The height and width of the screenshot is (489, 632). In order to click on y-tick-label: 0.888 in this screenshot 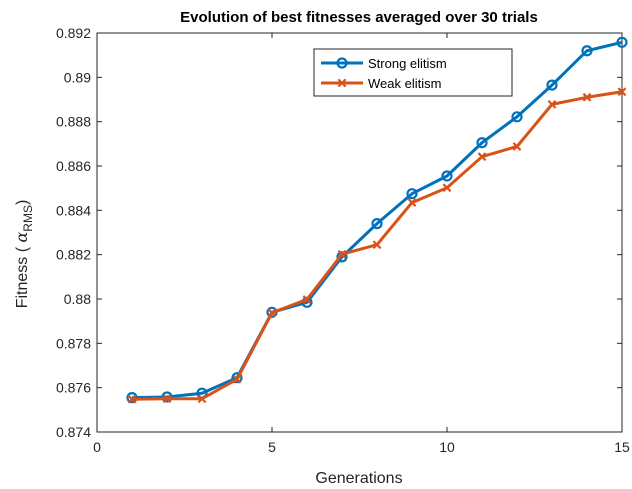, I will do `click(73, 122)`.